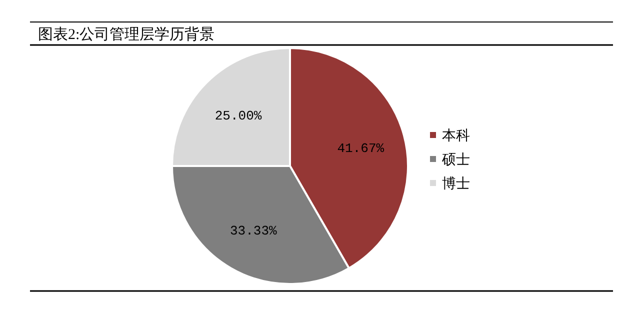  What do you see at coordinates (360, 148) in the screenshot?
I see `data-label: 41.67%` at bounding box center [360, 148].